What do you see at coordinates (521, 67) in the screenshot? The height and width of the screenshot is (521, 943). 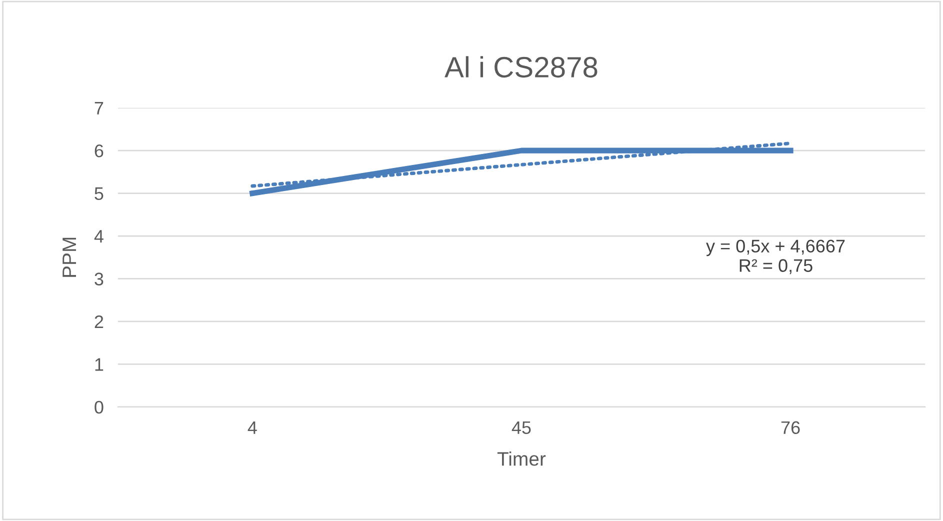 I see `chart-title: Al i CS2878` at bounding box center [521, 67].